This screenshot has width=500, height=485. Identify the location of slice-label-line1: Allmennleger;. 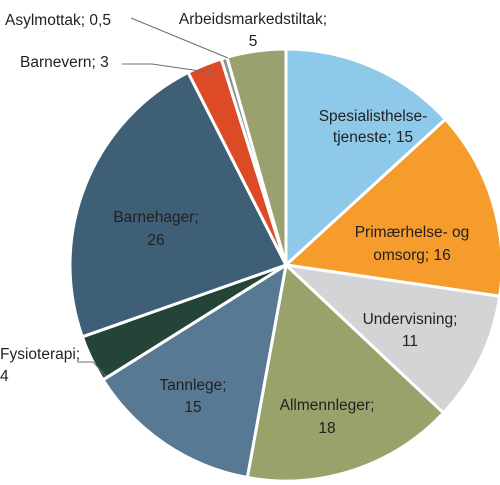
(327, 405).